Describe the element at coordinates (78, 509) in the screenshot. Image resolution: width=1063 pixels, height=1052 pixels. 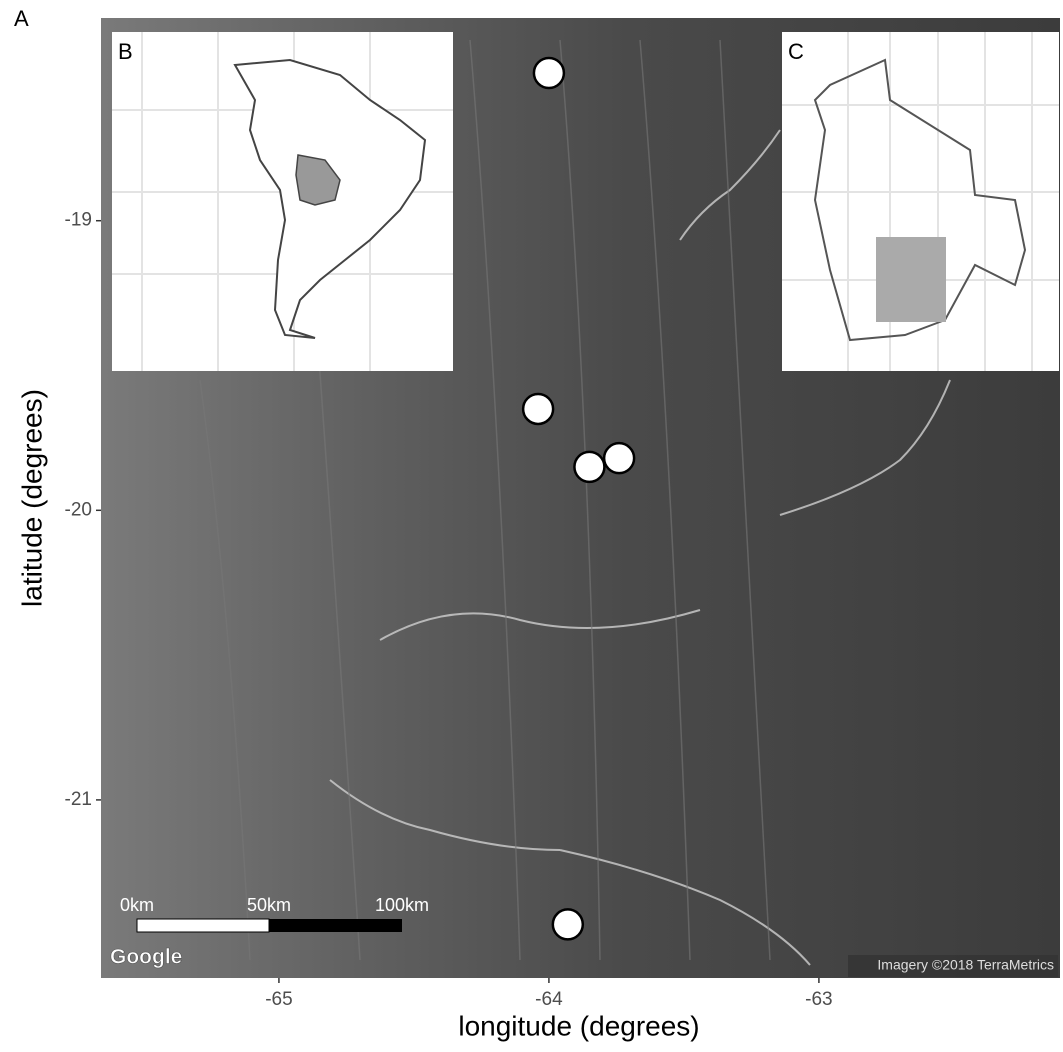
I see `y-tick-label: -20` at that location.